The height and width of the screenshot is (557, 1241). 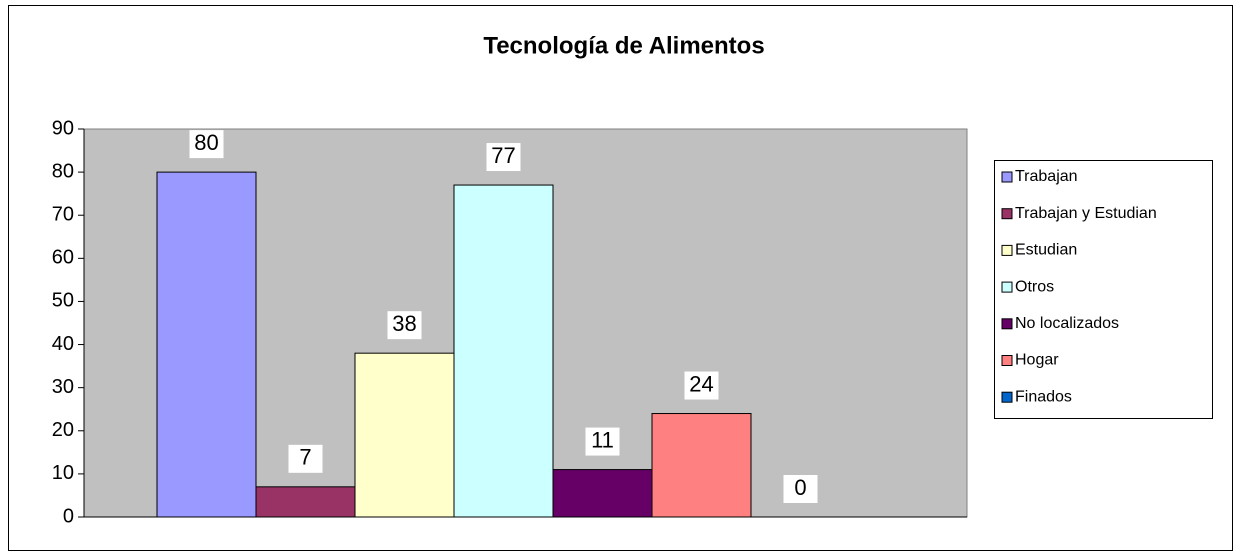 I want to click on value-label: 24, so click(x=701, y=383).